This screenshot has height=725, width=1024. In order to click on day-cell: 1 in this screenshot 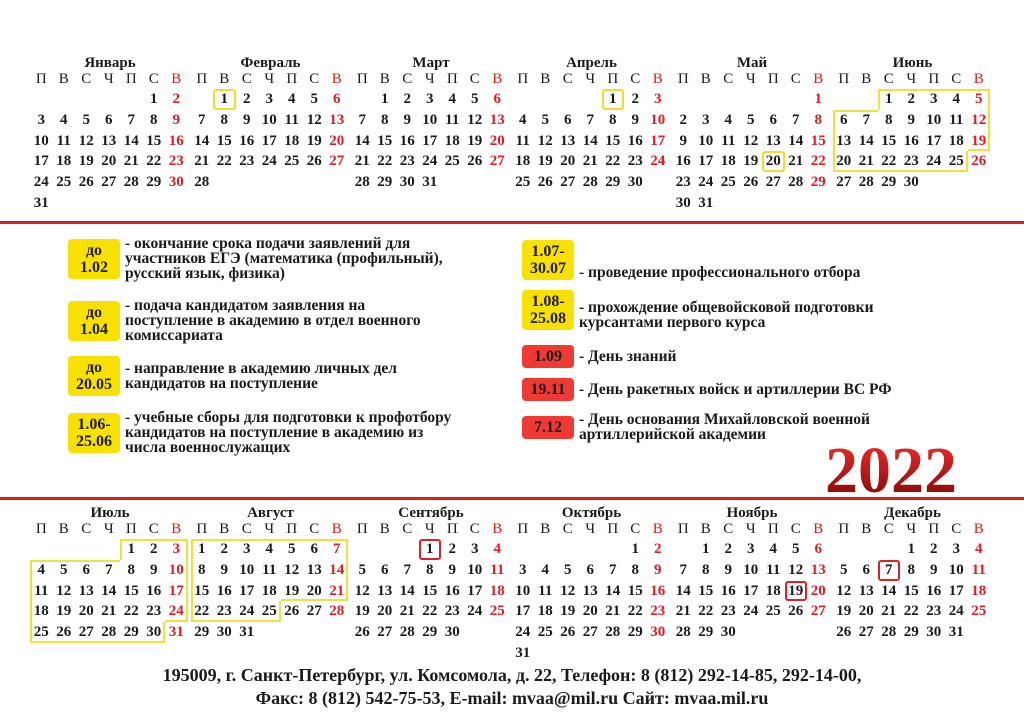, I will do `click(385, 99)`.